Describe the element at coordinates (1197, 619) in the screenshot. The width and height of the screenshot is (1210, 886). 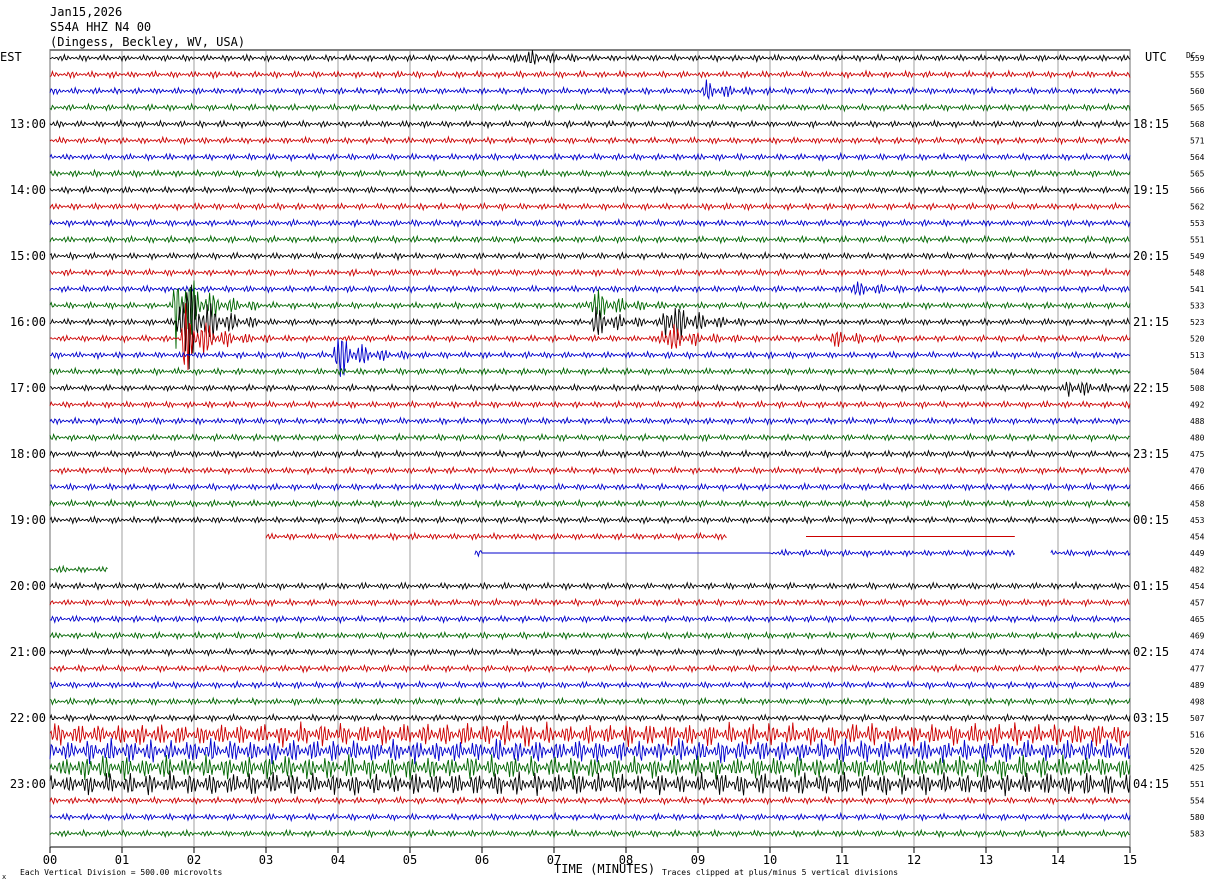
I see `dc-value: 465` at that location.